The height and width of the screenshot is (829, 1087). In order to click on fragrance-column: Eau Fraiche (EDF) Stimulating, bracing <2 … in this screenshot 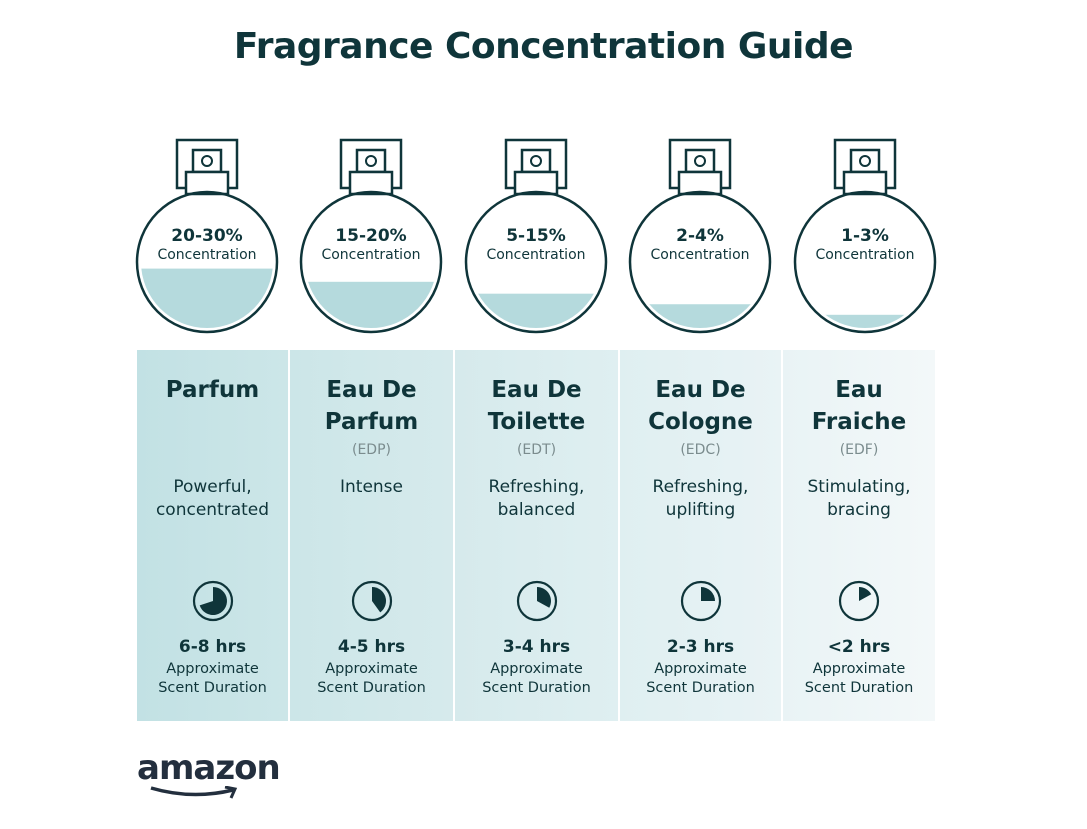, I will do `click(859, 535)`.